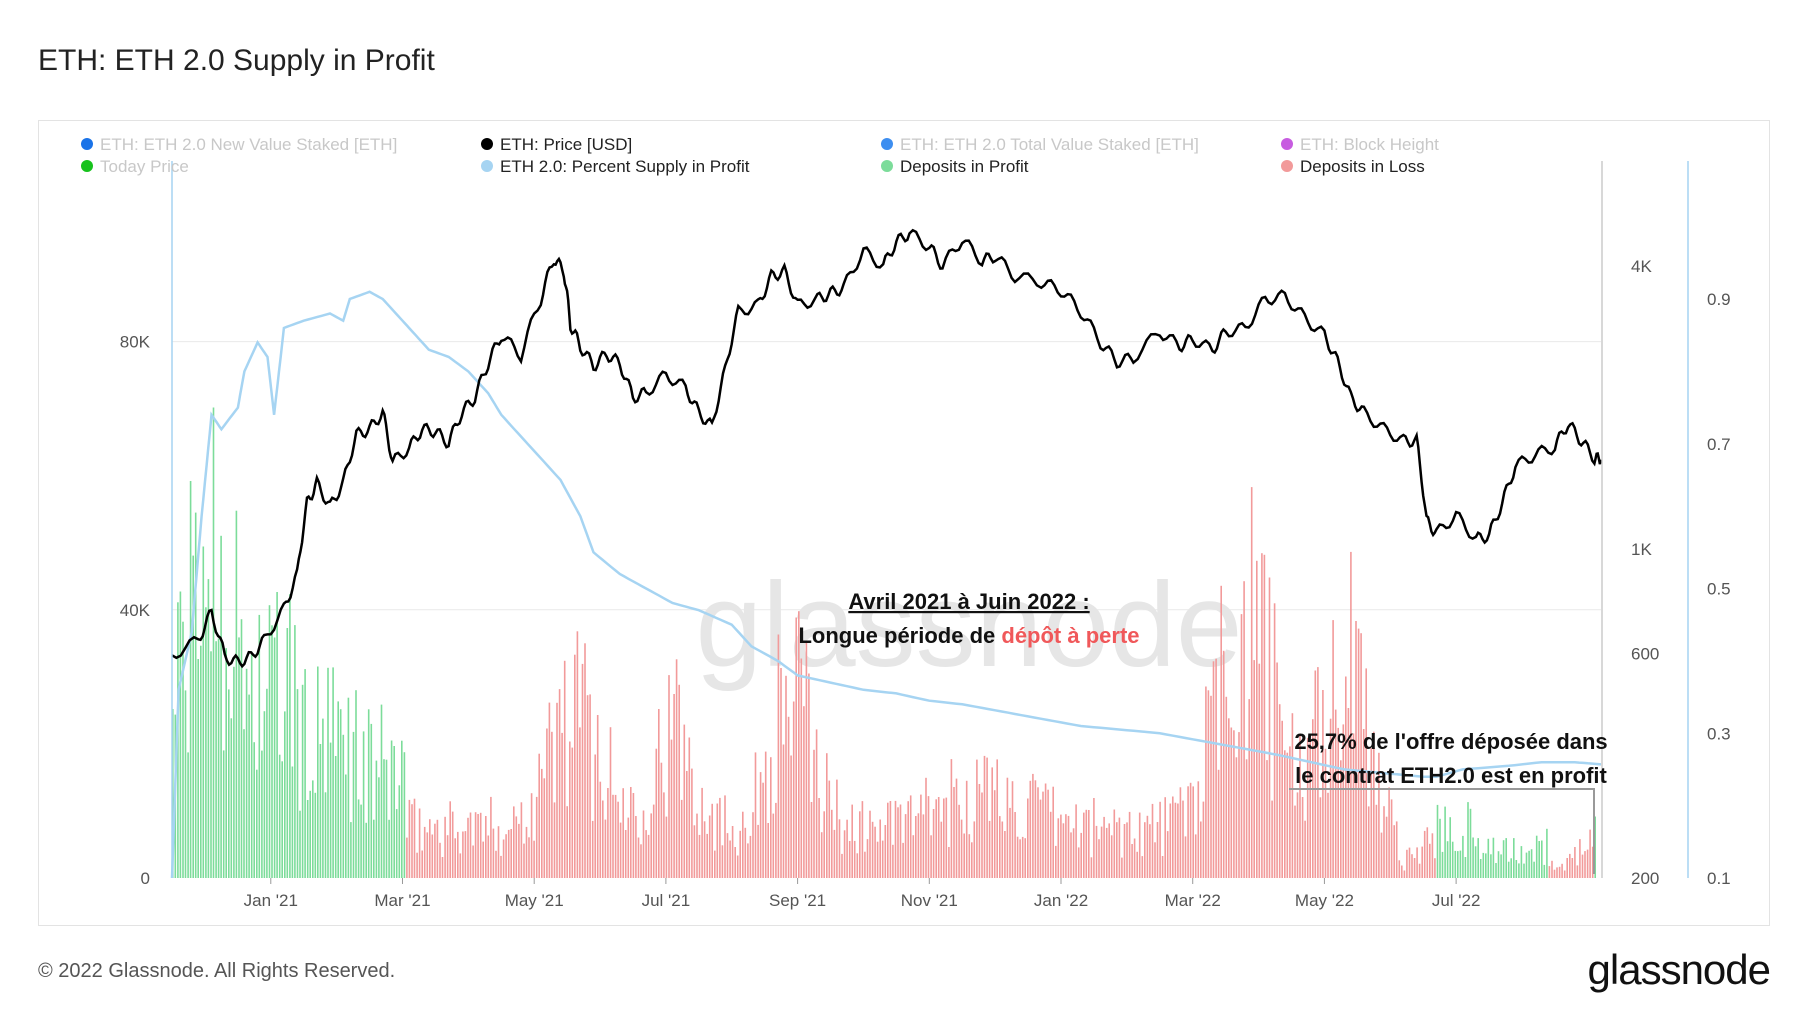 This screenshot has width=1800, height=1013. What do you see at coordinates (666, 900) in the screenshot?
I see `x-tick-label: Jul '21` at bounding box center [666, 900].